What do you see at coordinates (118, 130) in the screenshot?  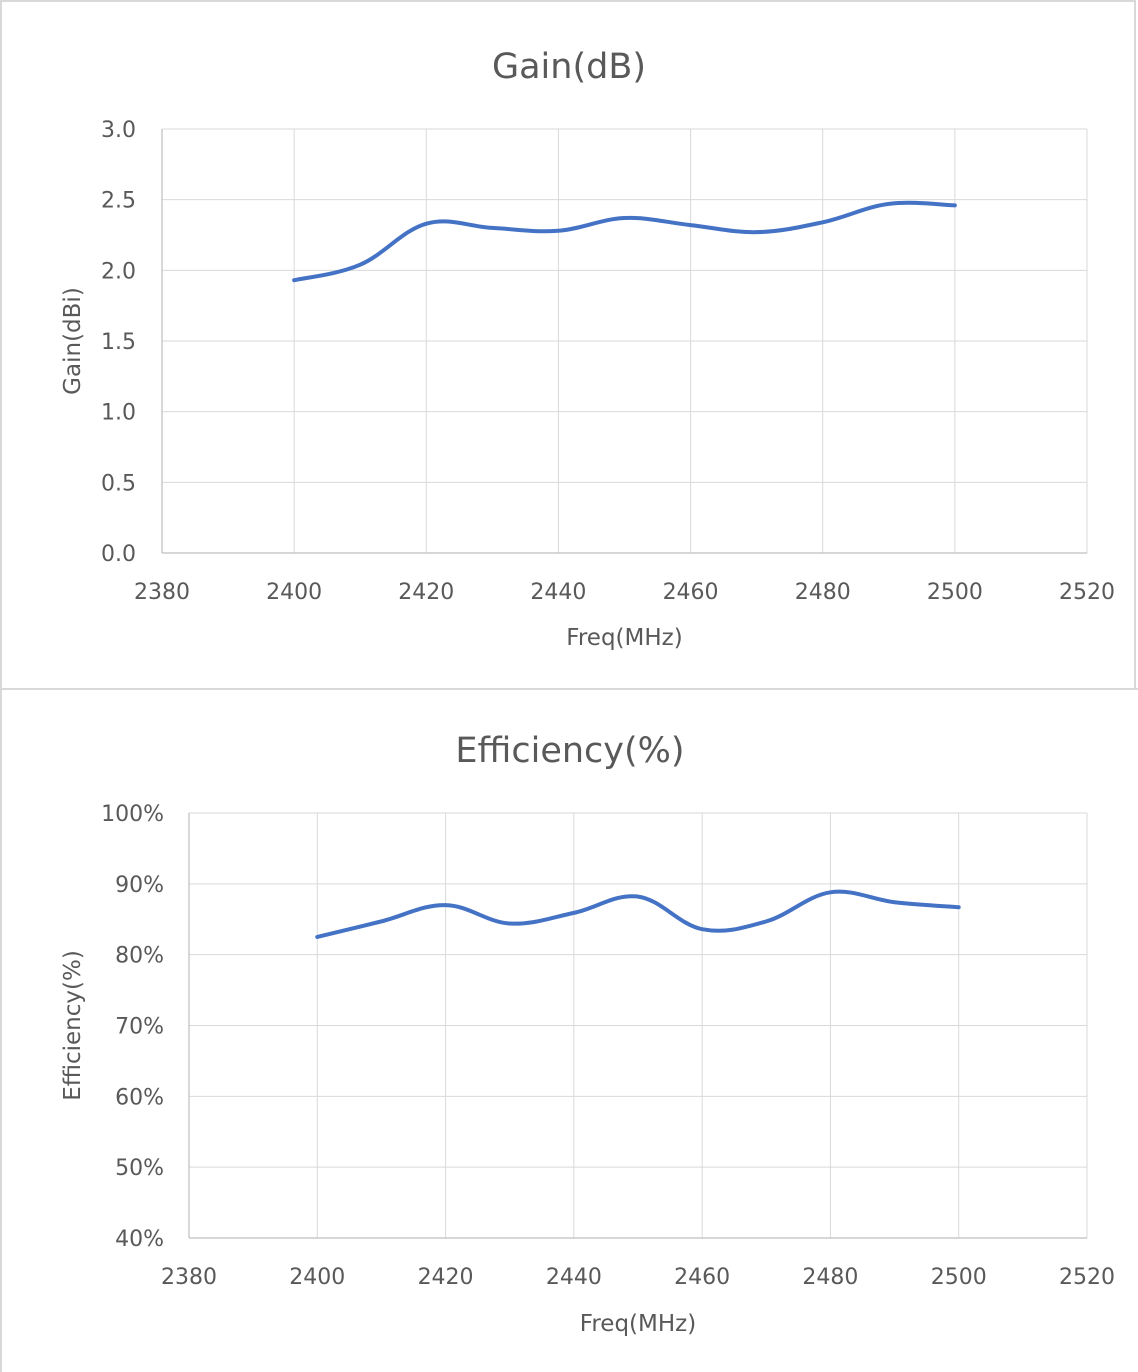 I see `gain-y-tick-label: 3.0` at bounding box center [118, 130].